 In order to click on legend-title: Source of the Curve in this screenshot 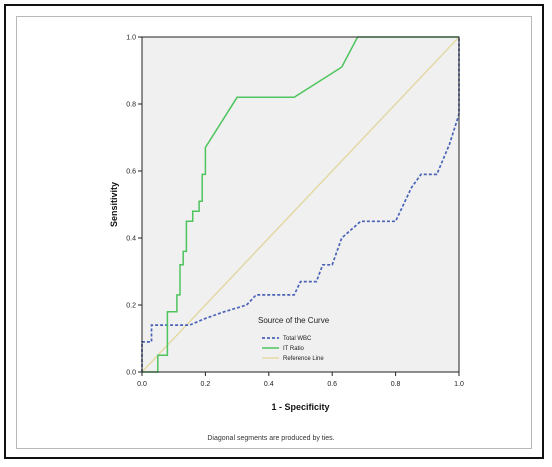, I will do `click(294, 320)`.